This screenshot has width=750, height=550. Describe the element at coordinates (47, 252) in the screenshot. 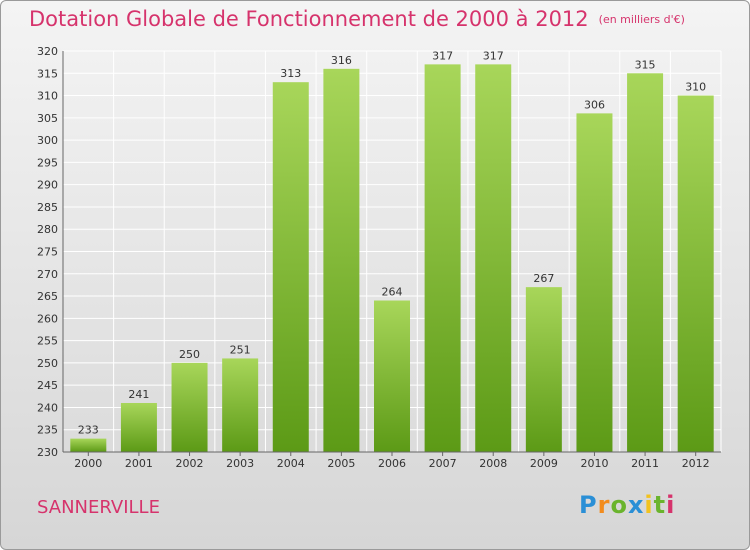

I see `y-tick-label: 275` at that location.